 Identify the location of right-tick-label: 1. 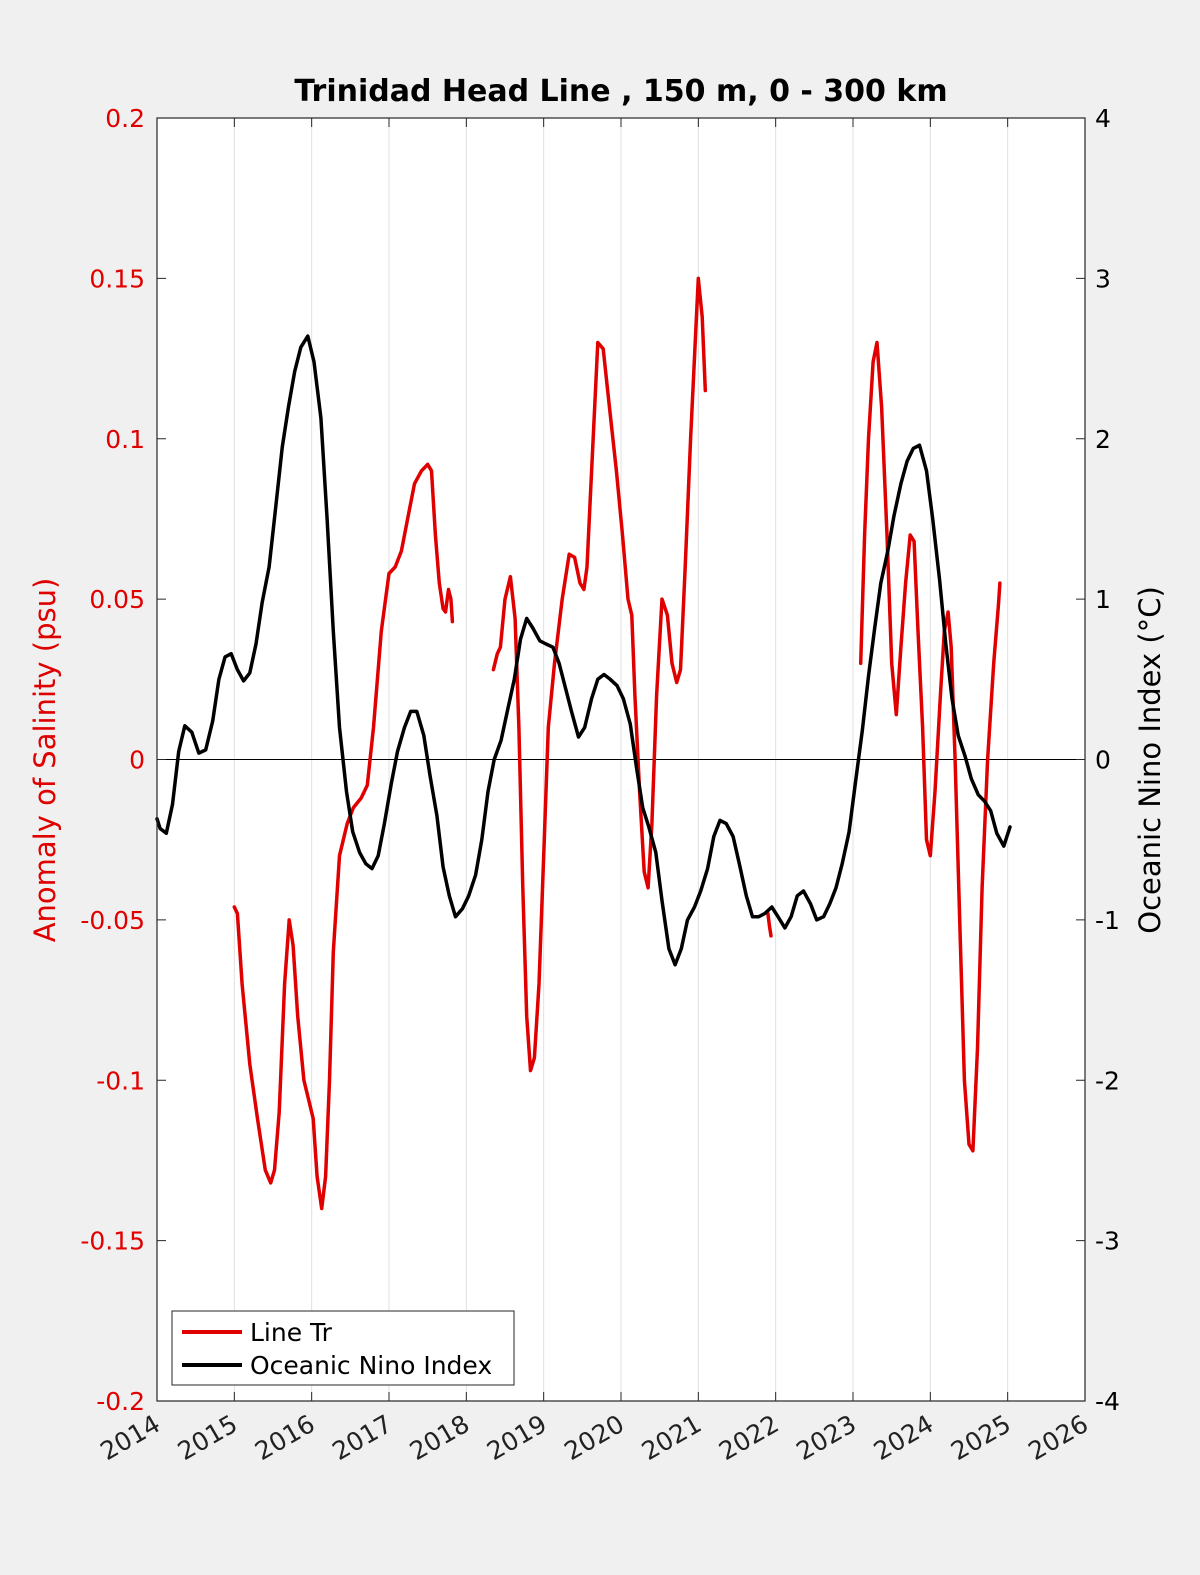
(1103, 599).